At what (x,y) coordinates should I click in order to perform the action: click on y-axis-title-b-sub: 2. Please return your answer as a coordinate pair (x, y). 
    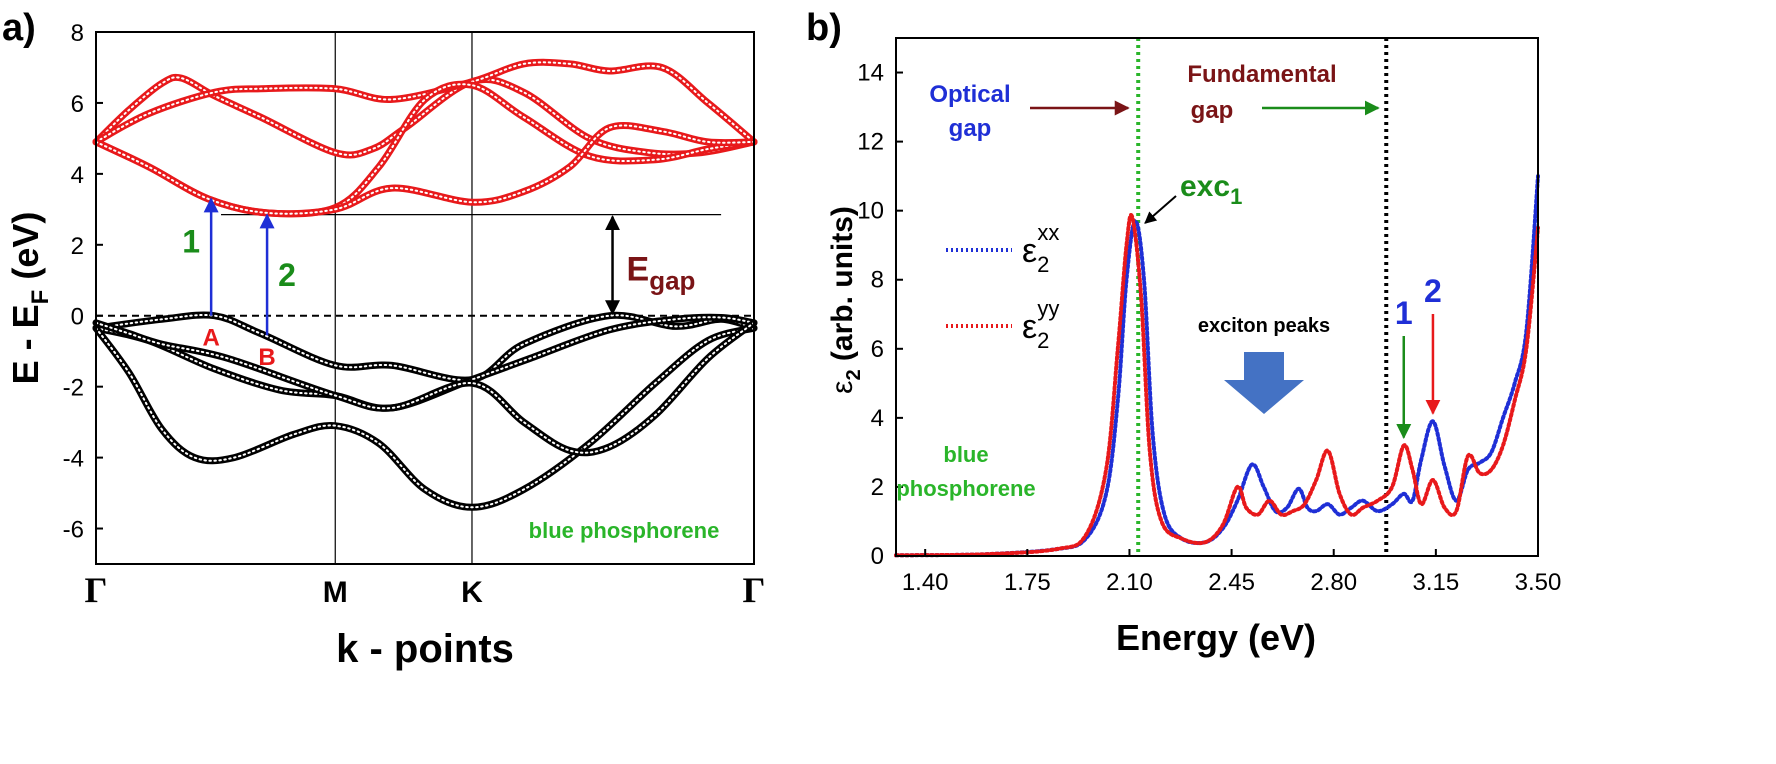
    Looking at the image, I should click on (854, 374).